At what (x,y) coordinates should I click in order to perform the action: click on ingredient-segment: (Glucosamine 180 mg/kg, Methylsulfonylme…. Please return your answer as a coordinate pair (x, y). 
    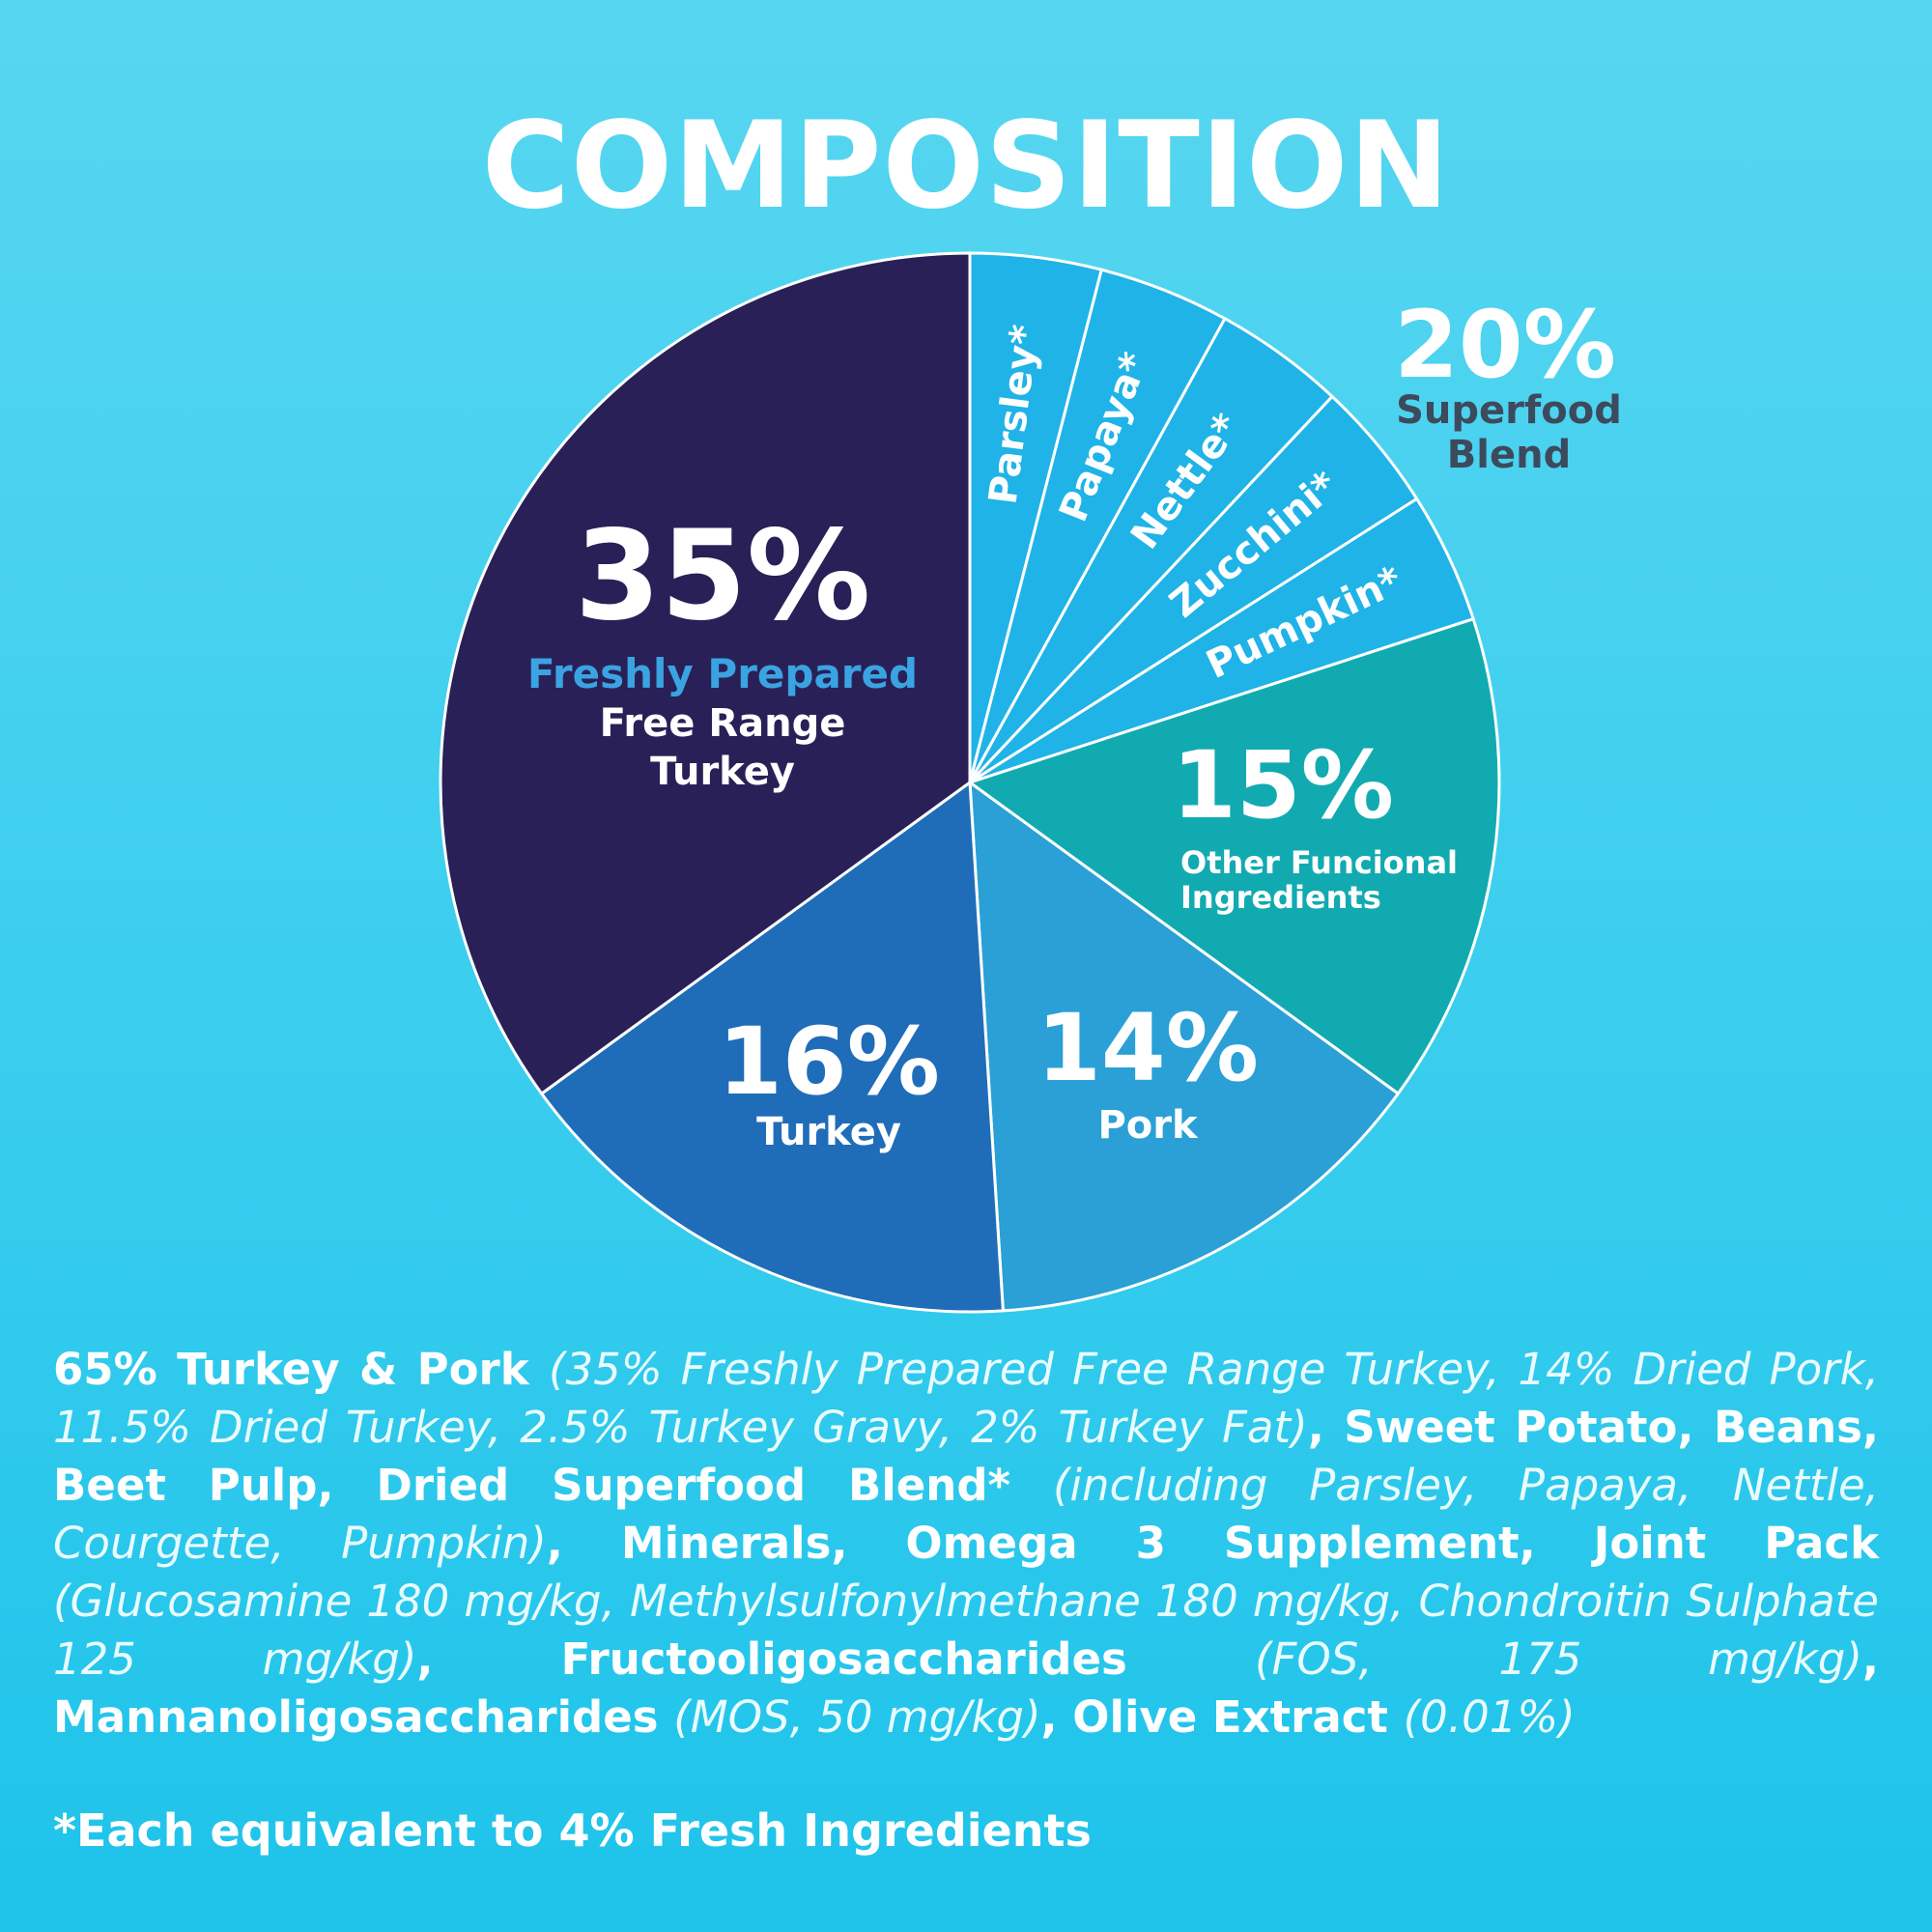
    Looking at the image, I should click on (966, 1630).